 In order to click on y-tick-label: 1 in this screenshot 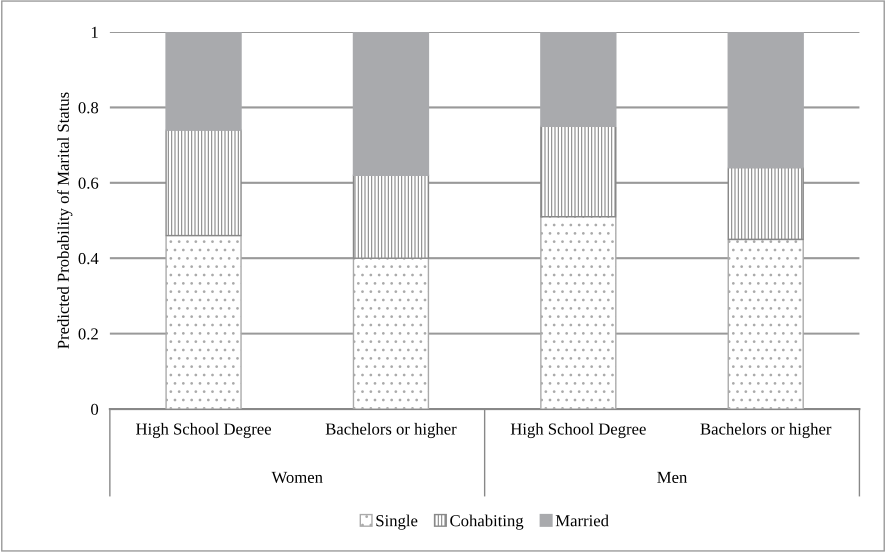, I will do `click(95, 32)`.